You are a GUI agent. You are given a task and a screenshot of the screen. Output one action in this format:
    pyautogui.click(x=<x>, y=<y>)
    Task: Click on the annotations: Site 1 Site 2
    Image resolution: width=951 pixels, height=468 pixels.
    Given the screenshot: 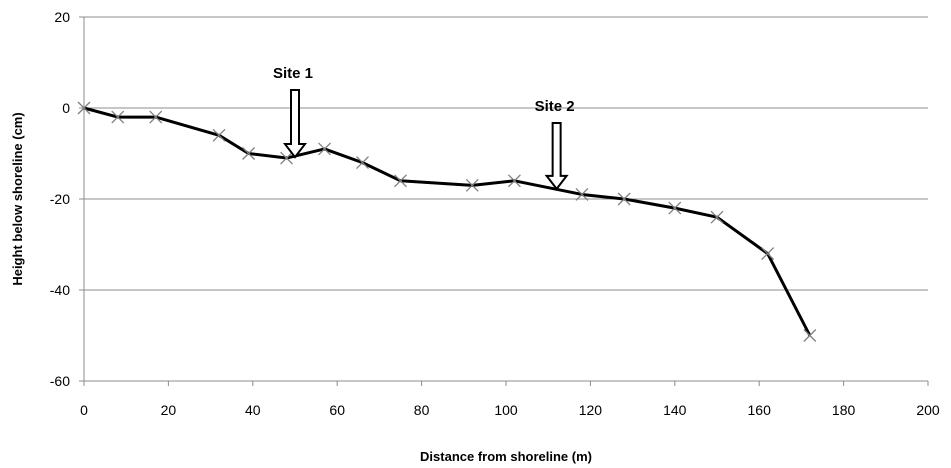 What is the action you would take?
    pyautogui.click(x=424, y=128)
    